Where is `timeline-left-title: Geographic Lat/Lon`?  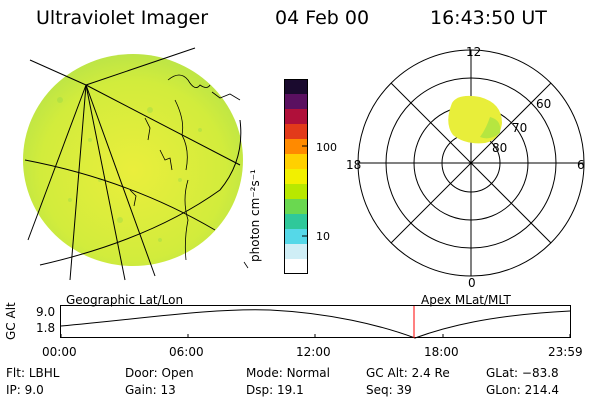 timeline-left-title: Geographic Lat/Lon is located at coordinates (125, 300).